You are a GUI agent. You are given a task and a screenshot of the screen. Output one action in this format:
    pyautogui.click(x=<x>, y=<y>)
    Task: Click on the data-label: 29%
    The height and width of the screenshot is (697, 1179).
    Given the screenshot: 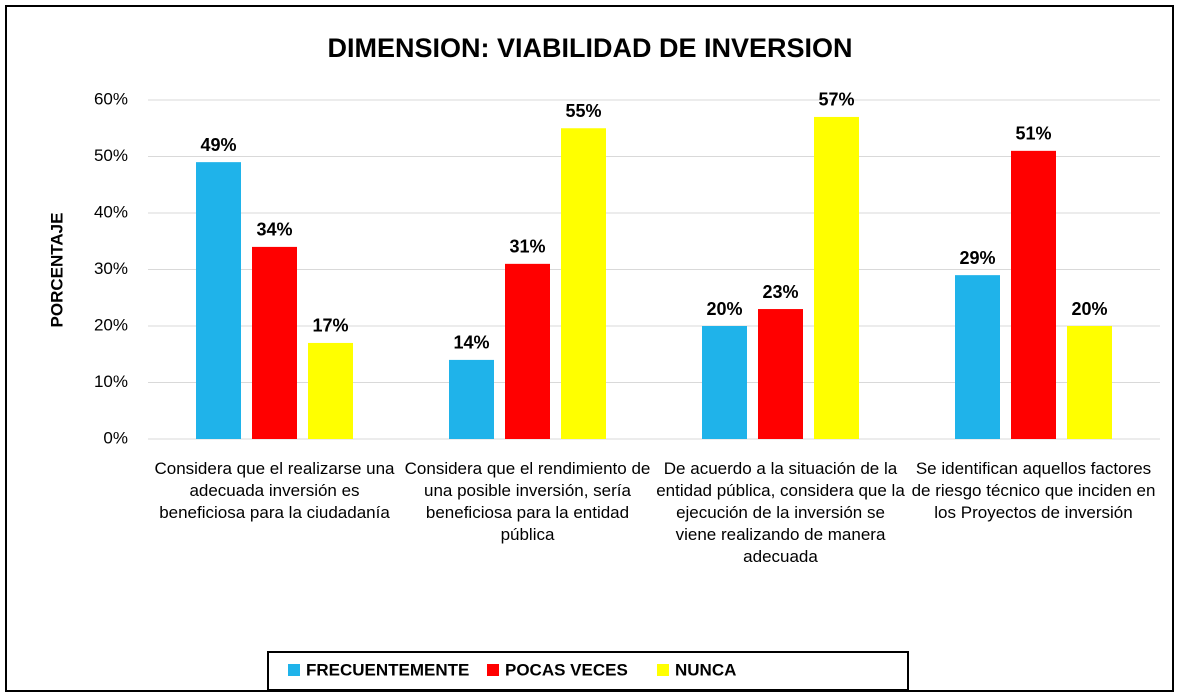 What is the action you would take?
    pyautogui.click(x=977, y=258)
    